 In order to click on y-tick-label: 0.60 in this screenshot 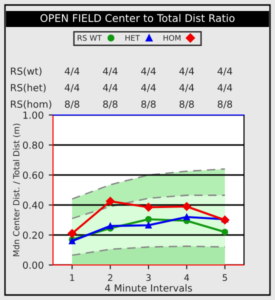, I will do `click(33, 175)`.